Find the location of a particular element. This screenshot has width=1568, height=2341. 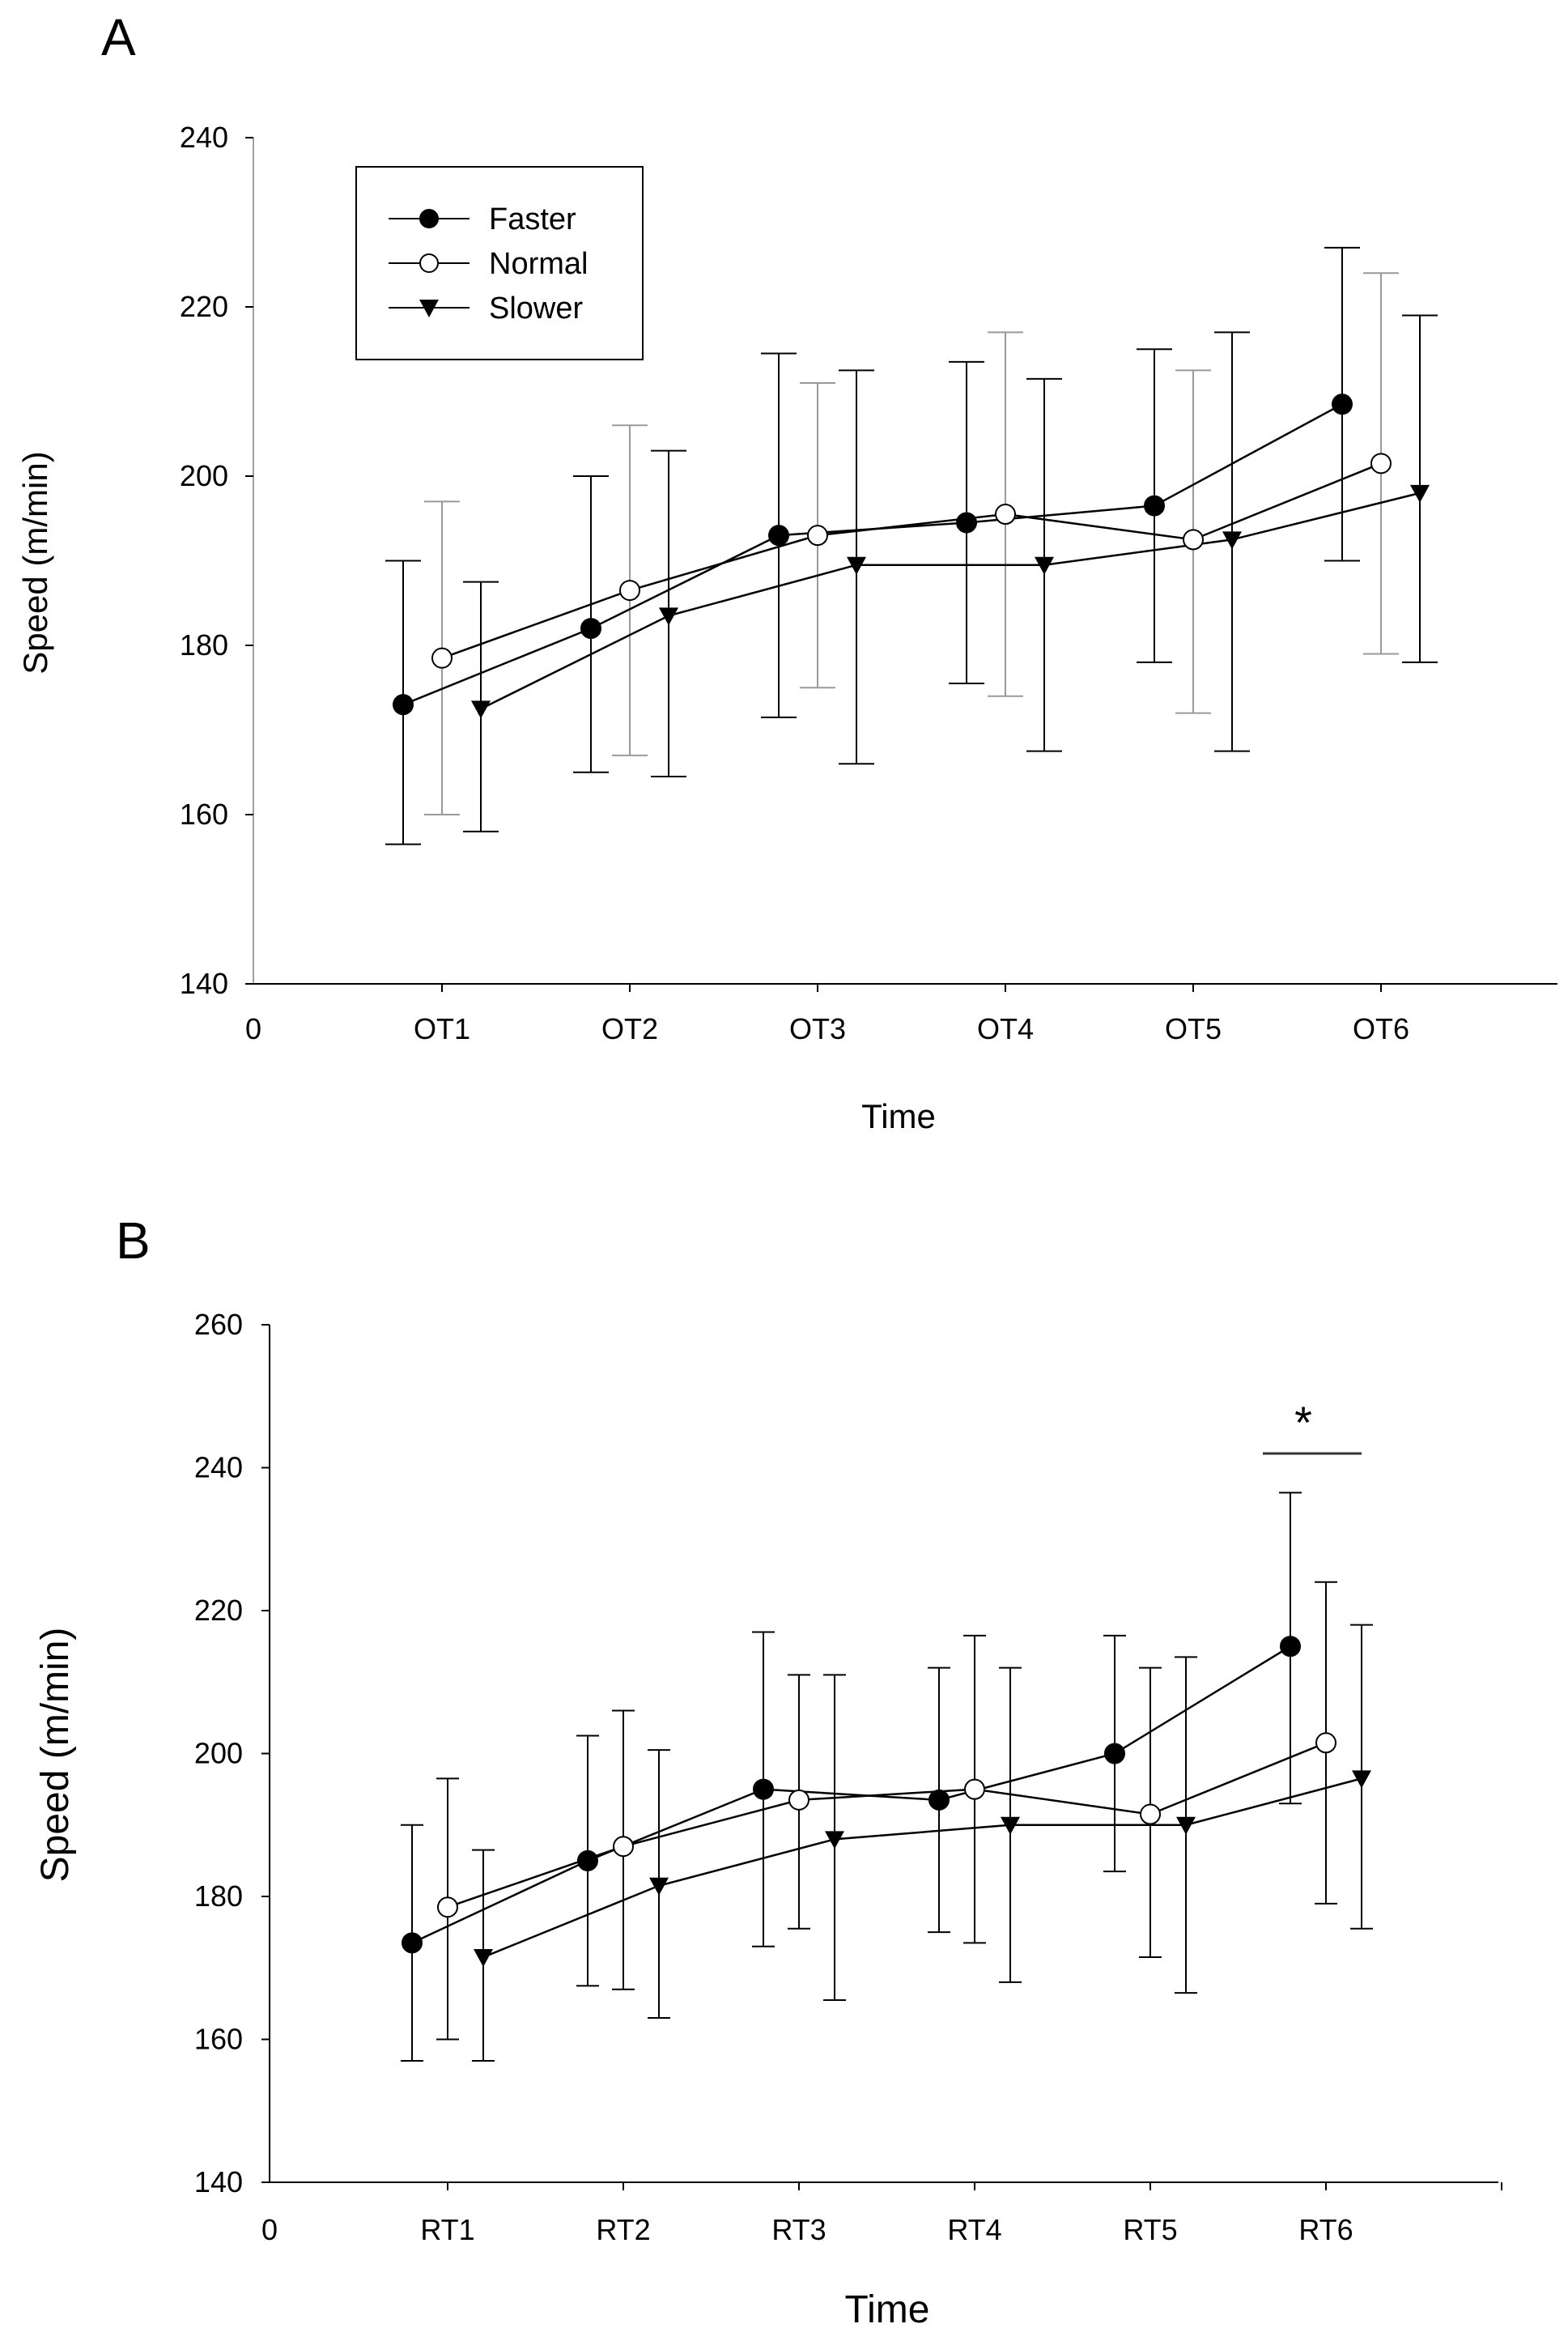

x-tick-label: RT4 is located at coordinates (974, 2229).